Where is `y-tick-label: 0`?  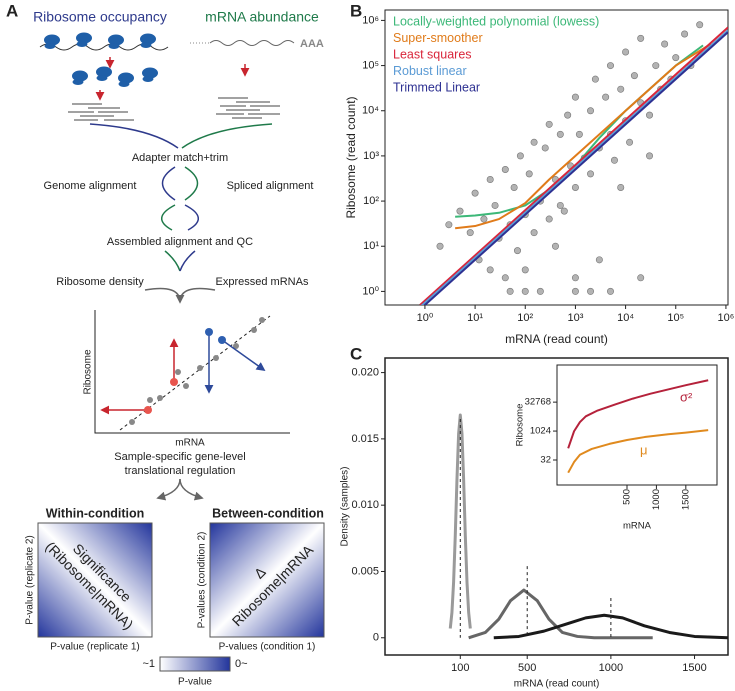
y-tick-label: 0 is located at coordinates (376, 638).